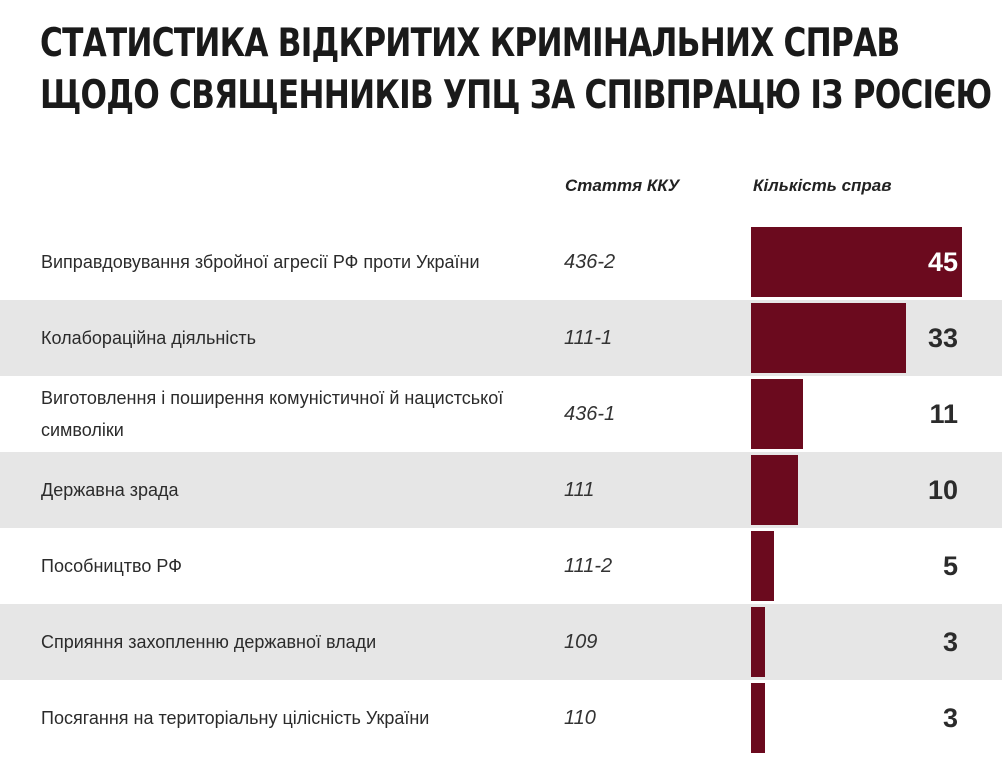 This screenshot has width=1002, height=759. I want to click on category-label: Сприяння захопленню державної влади, so click(209, 642).